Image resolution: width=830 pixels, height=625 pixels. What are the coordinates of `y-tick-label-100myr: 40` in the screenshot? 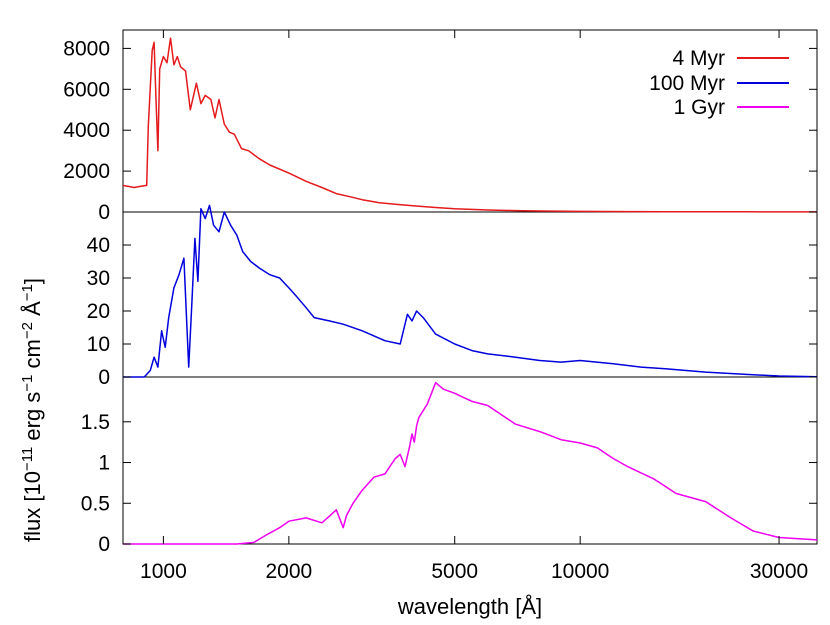 It's located at (98, 245).